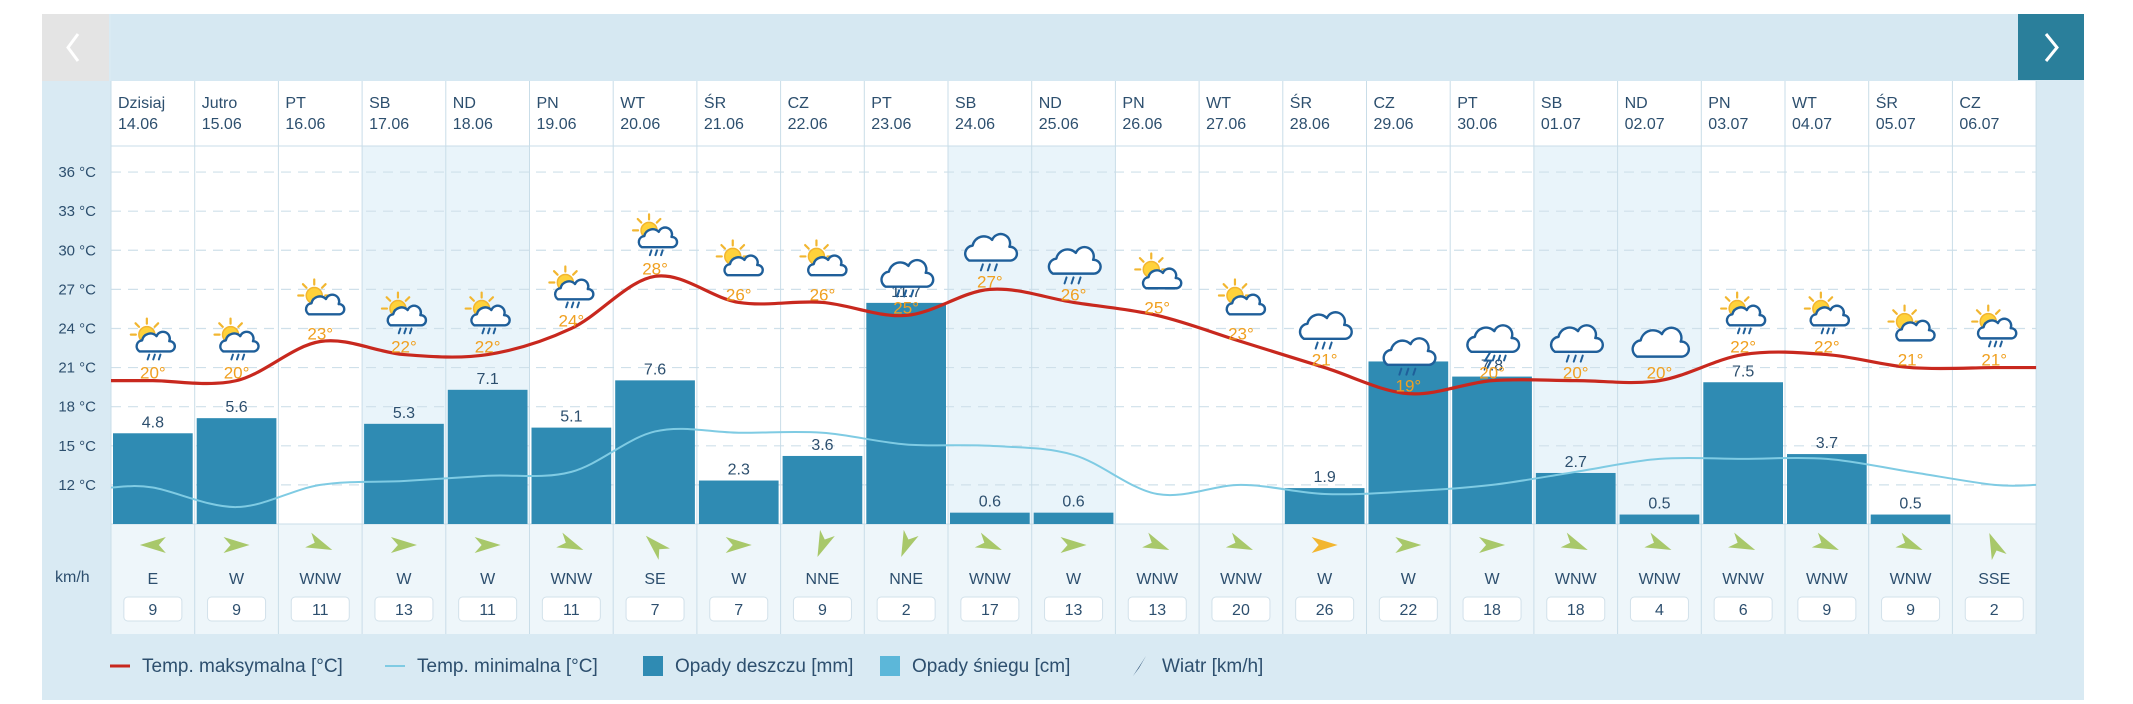 Image resolution: width=2133 pixels, height=704 pixels. Describe the element at coordinates (1492, 610) in the screenshot. I see `wind-speed: 18` at that location.